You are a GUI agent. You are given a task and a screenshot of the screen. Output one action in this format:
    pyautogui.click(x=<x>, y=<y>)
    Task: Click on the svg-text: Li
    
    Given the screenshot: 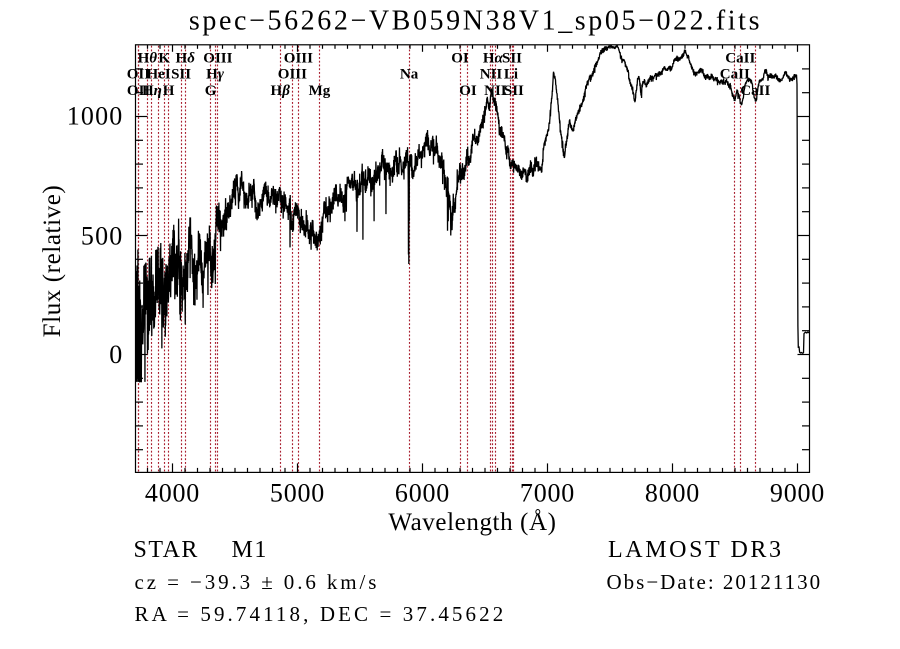 What is the action you would take?
    pyautogui.click(x=511, y=75)
    